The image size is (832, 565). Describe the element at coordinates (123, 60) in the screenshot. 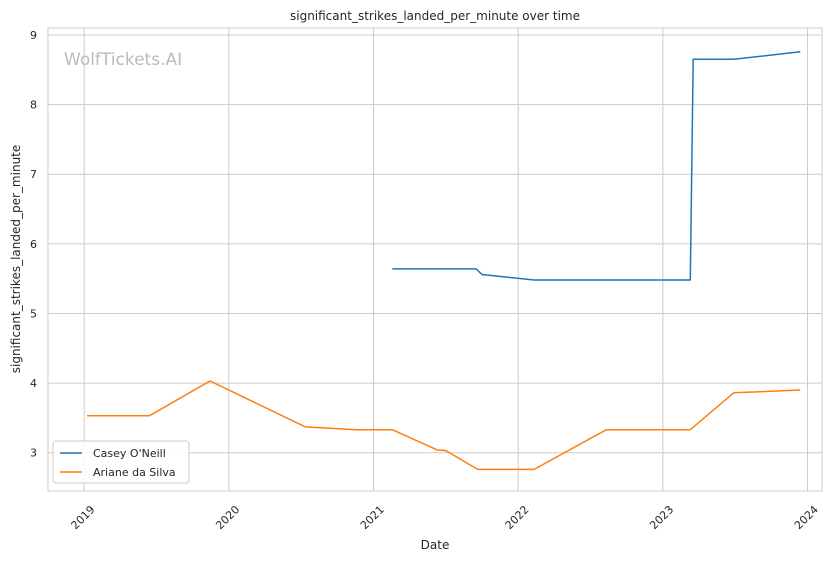

I see `watermark-text: WolfTickets.AI` at that location.